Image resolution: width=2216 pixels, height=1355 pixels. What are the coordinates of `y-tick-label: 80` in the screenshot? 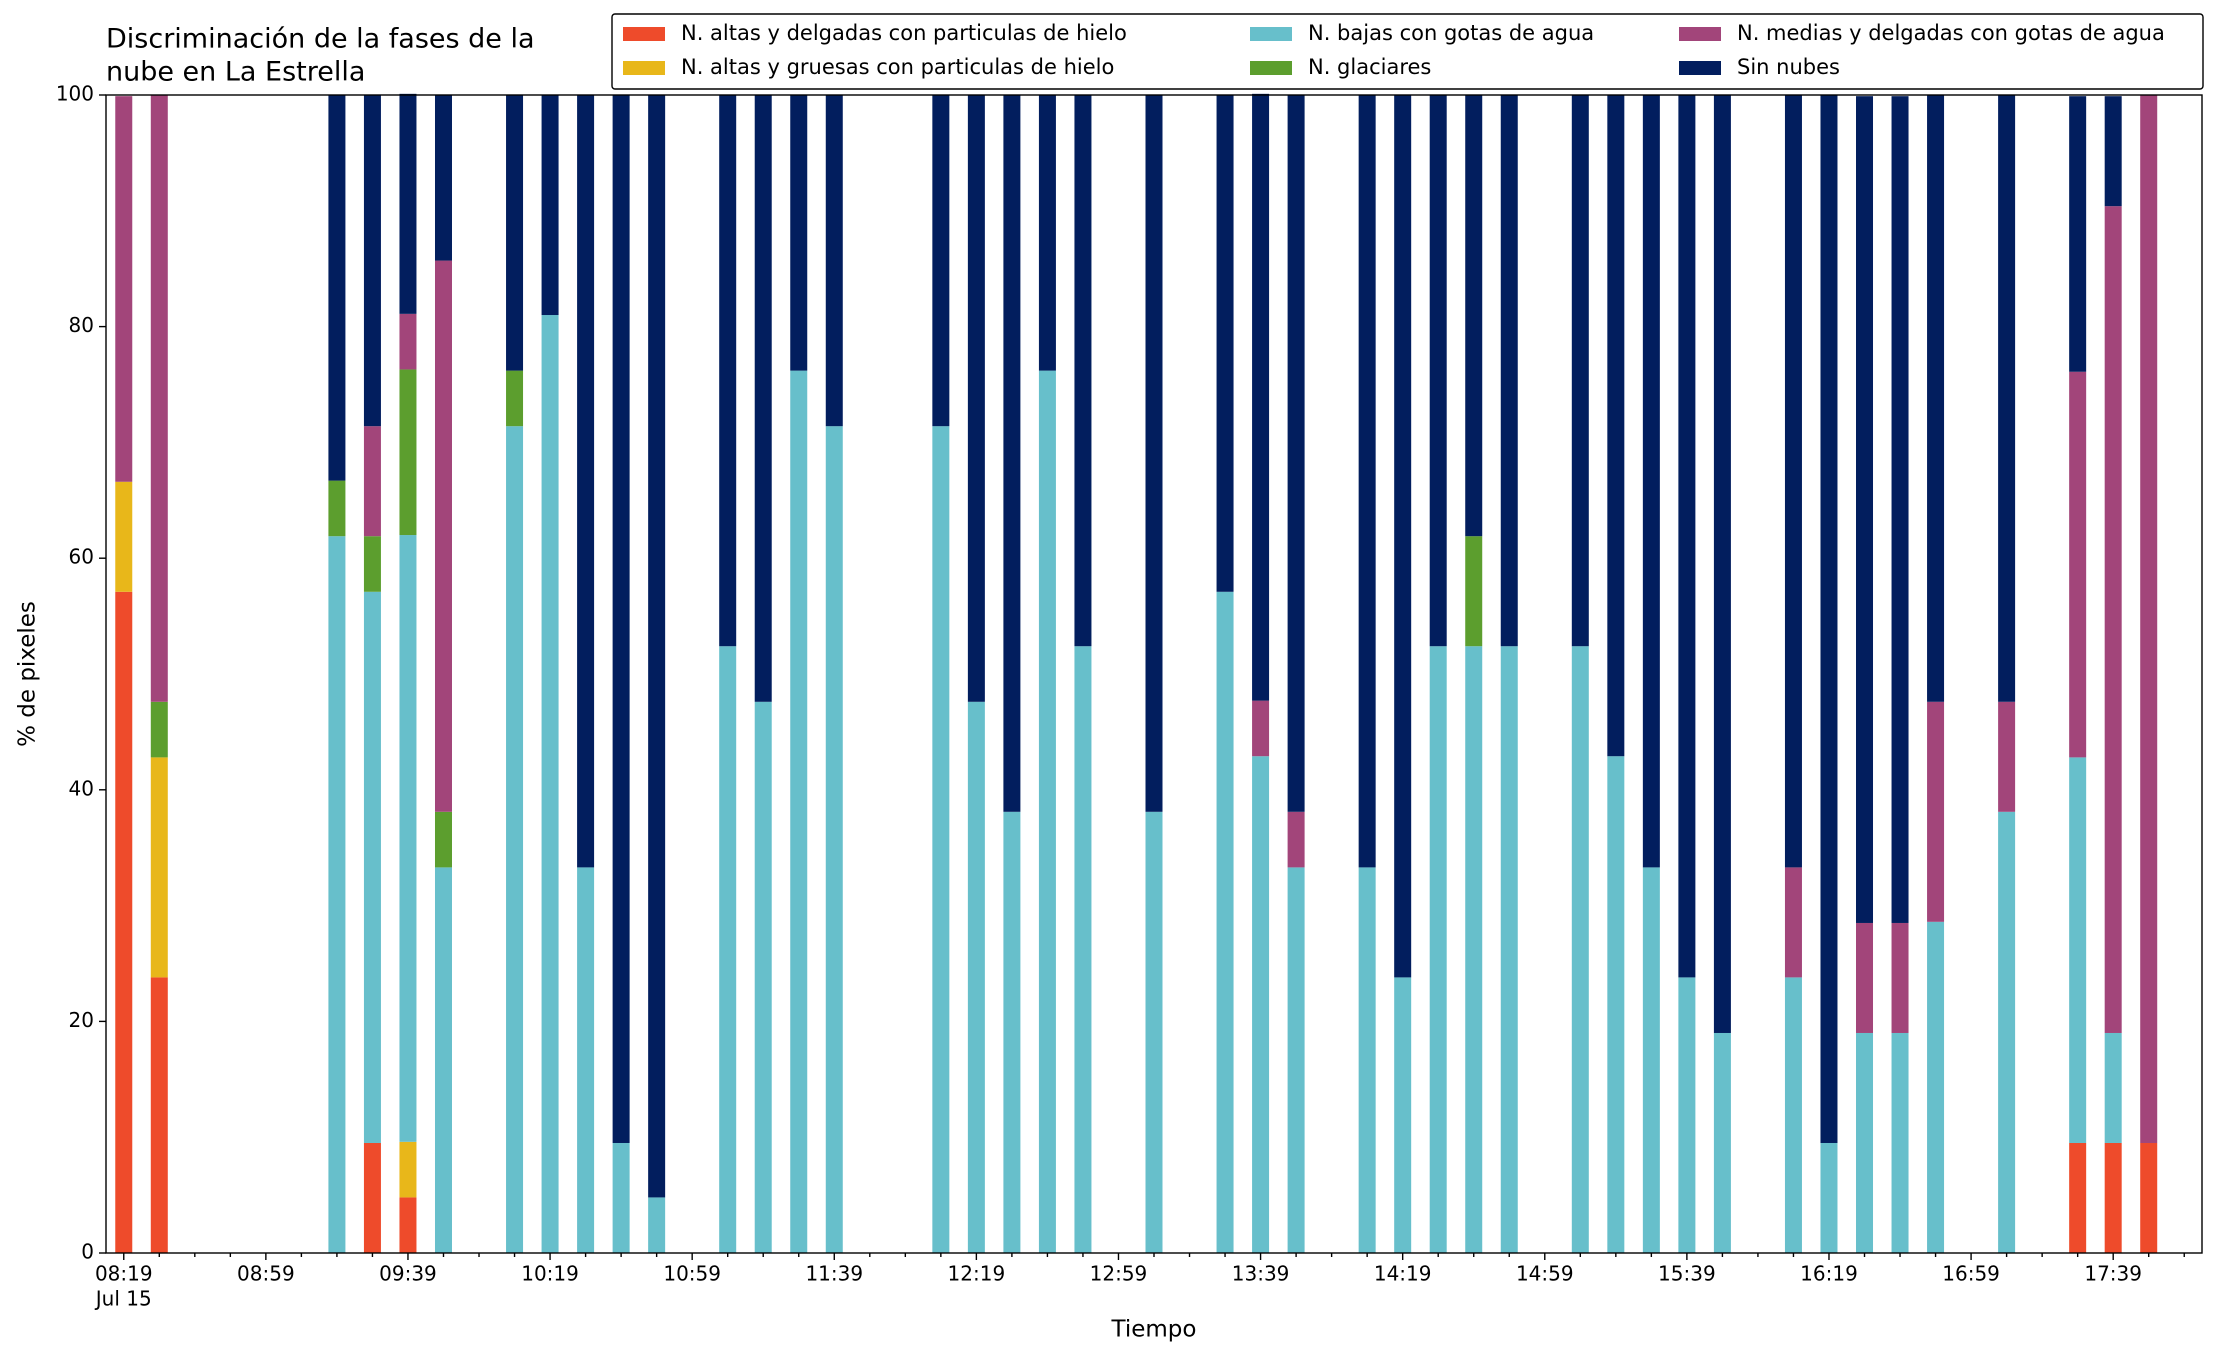 It's located at (81, 325).